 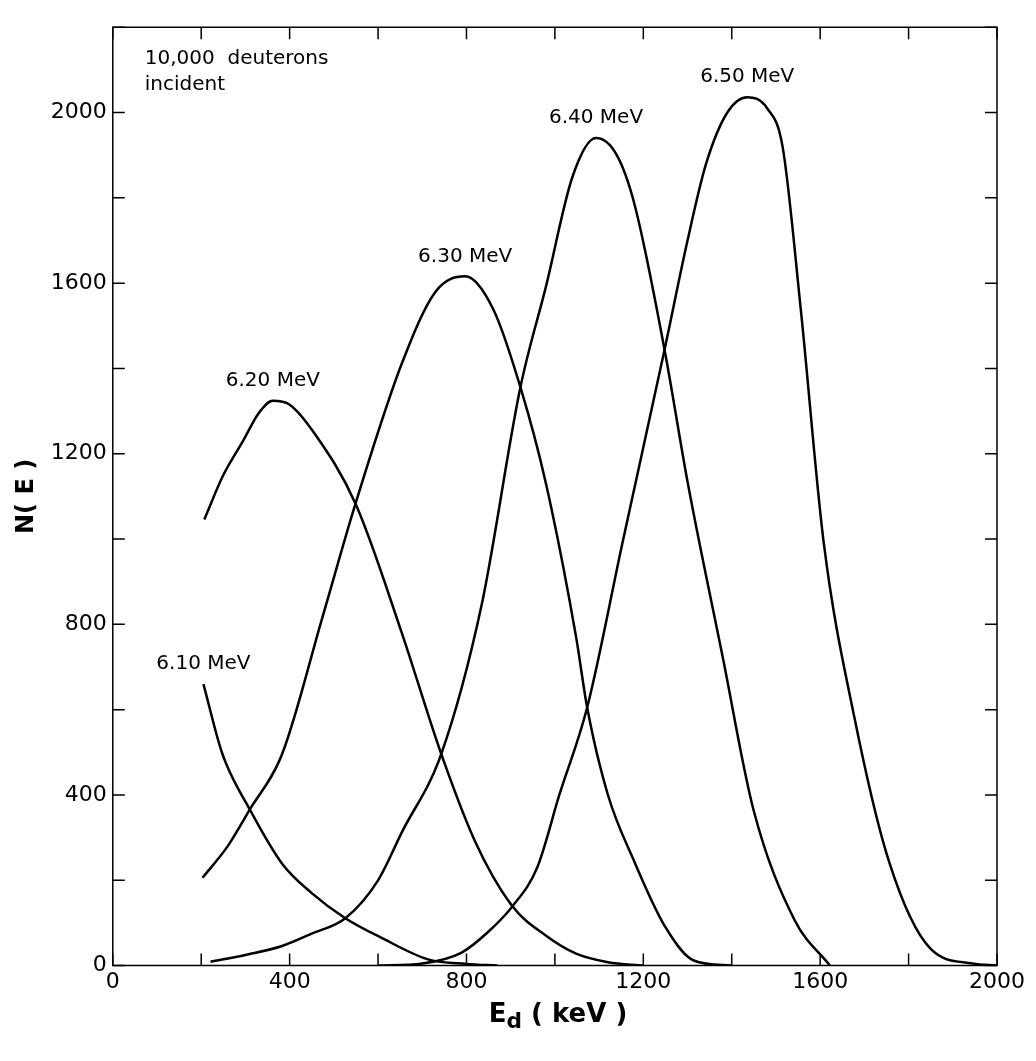 What do you see at coordinates (466, 980) in the screenshot?
I see `x-tick-label: 800` at bounding box center [466, 980].